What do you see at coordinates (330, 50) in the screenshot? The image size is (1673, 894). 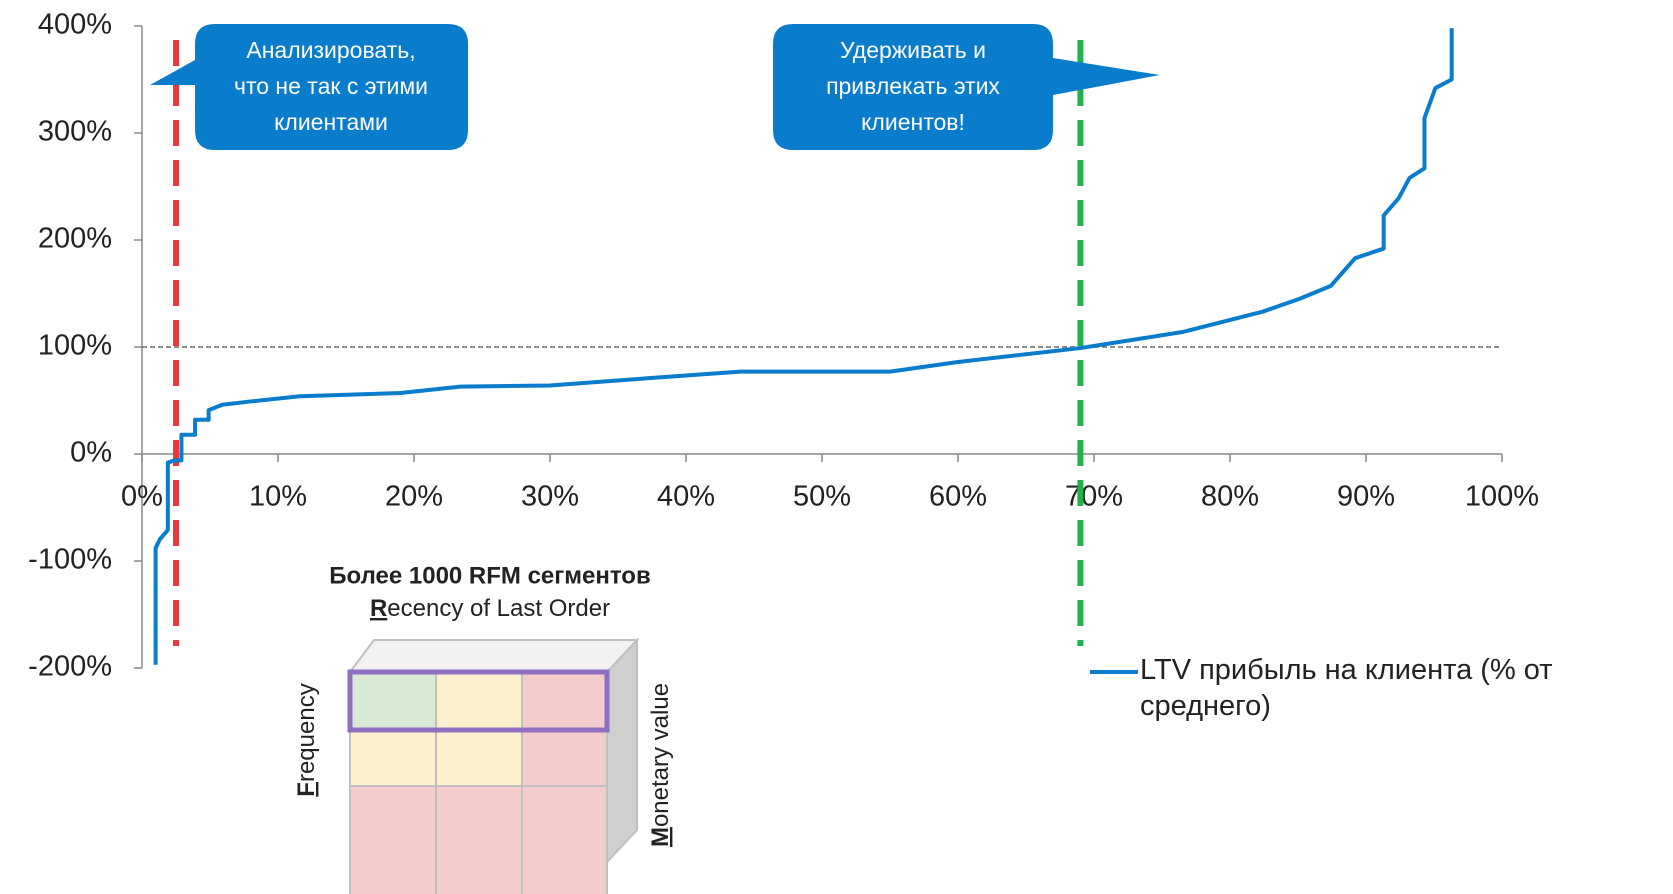 I see `callout-text: Анализировать,` at bounding box center [330, 50].